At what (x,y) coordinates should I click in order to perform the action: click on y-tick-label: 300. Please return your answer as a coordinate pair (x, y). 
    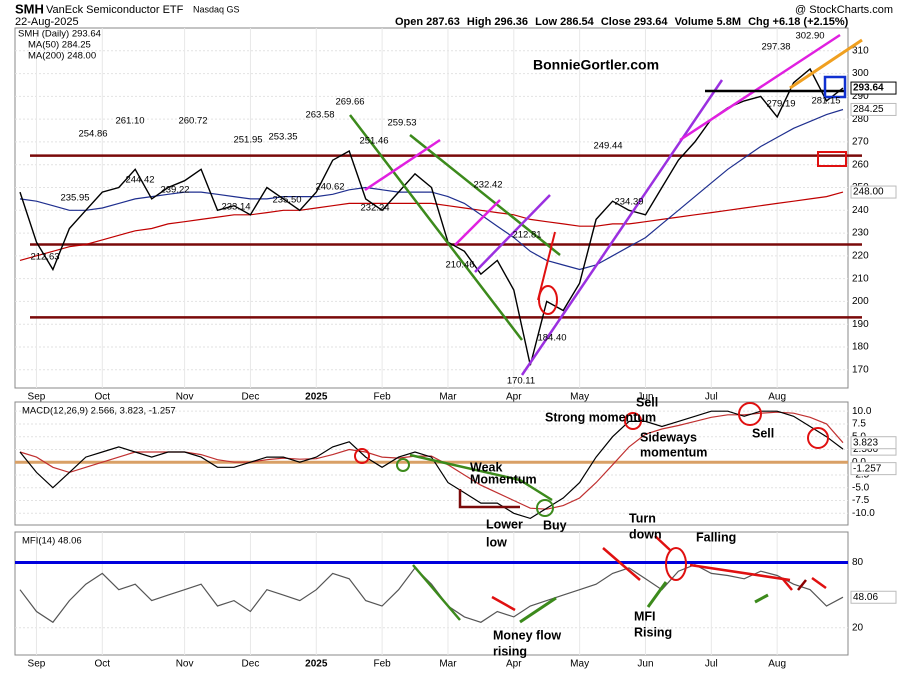
    Looking at the image, I should click on (860, 73).